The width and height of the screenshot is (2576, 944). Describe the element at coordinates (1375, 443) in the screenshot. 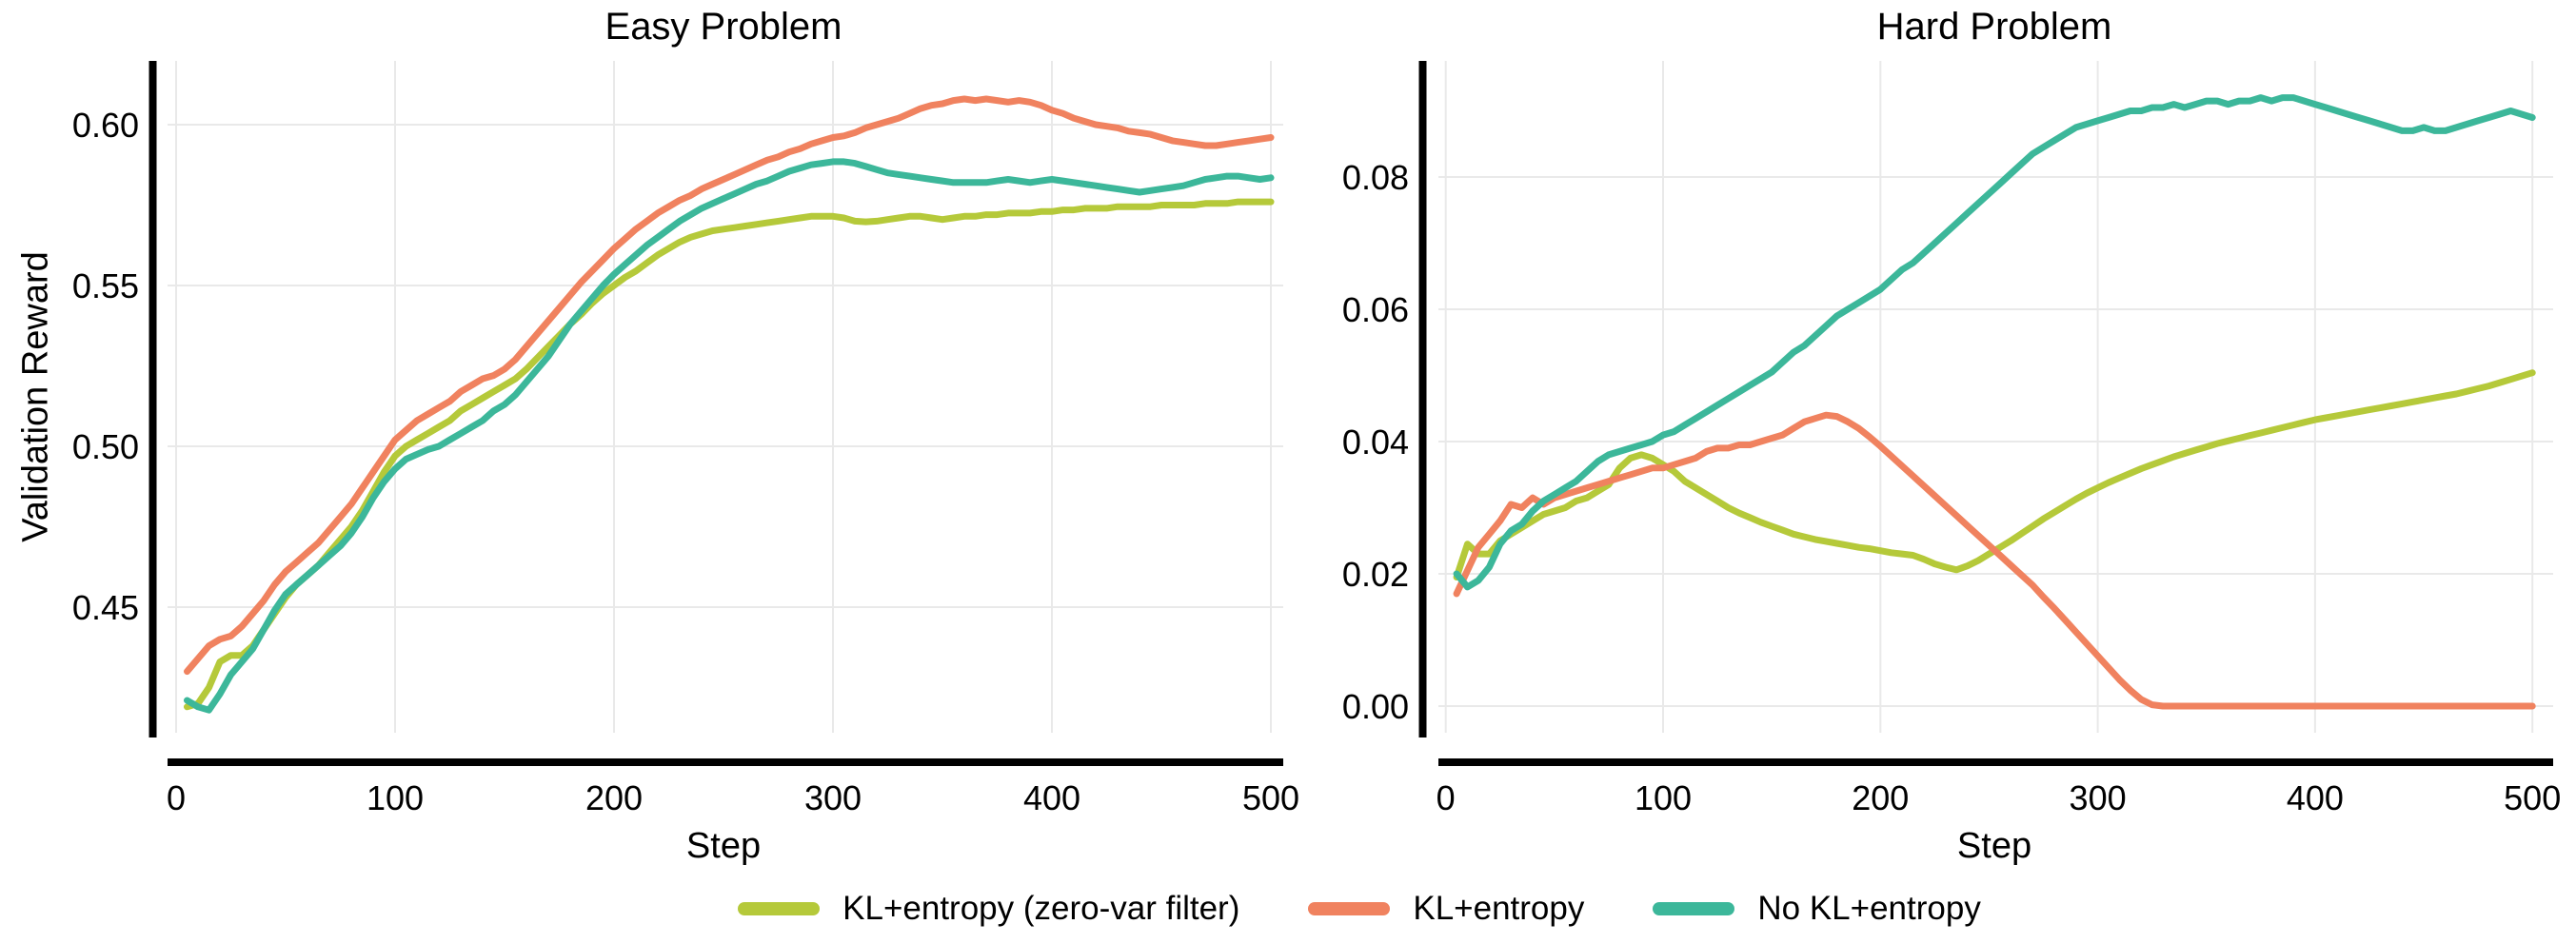

I see `y-tick-label: 0.04` at that location.